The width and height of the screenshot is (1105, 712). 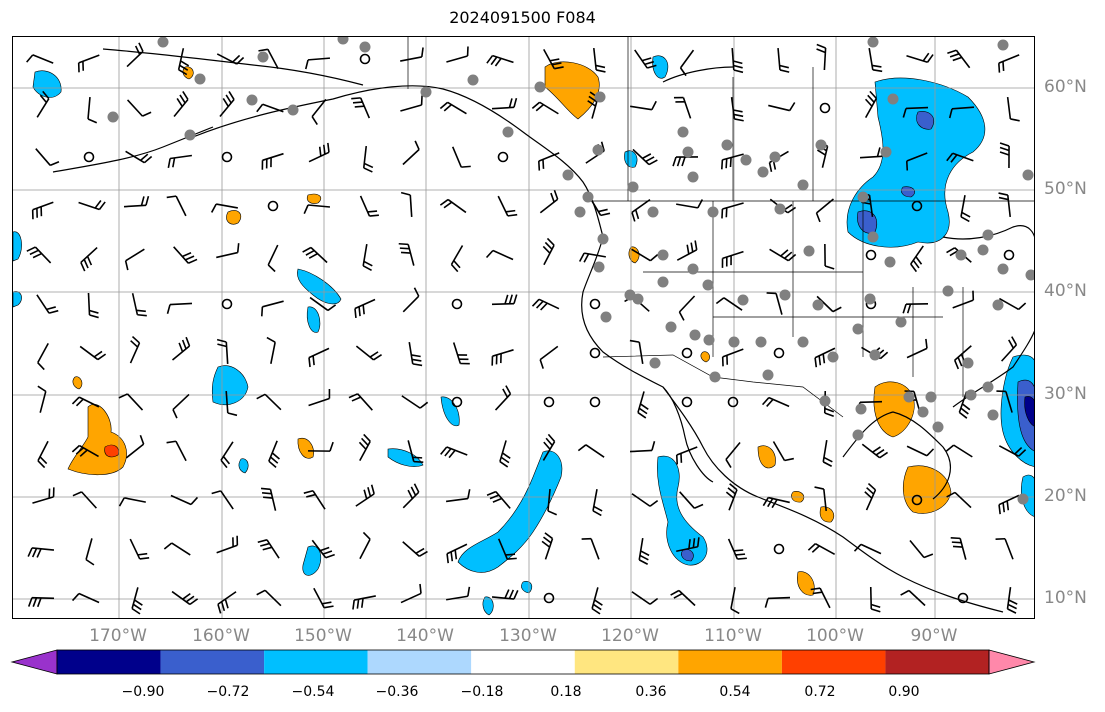 I want to click on colorbar-tick-label: 0.18, so click(x=566, y=692).